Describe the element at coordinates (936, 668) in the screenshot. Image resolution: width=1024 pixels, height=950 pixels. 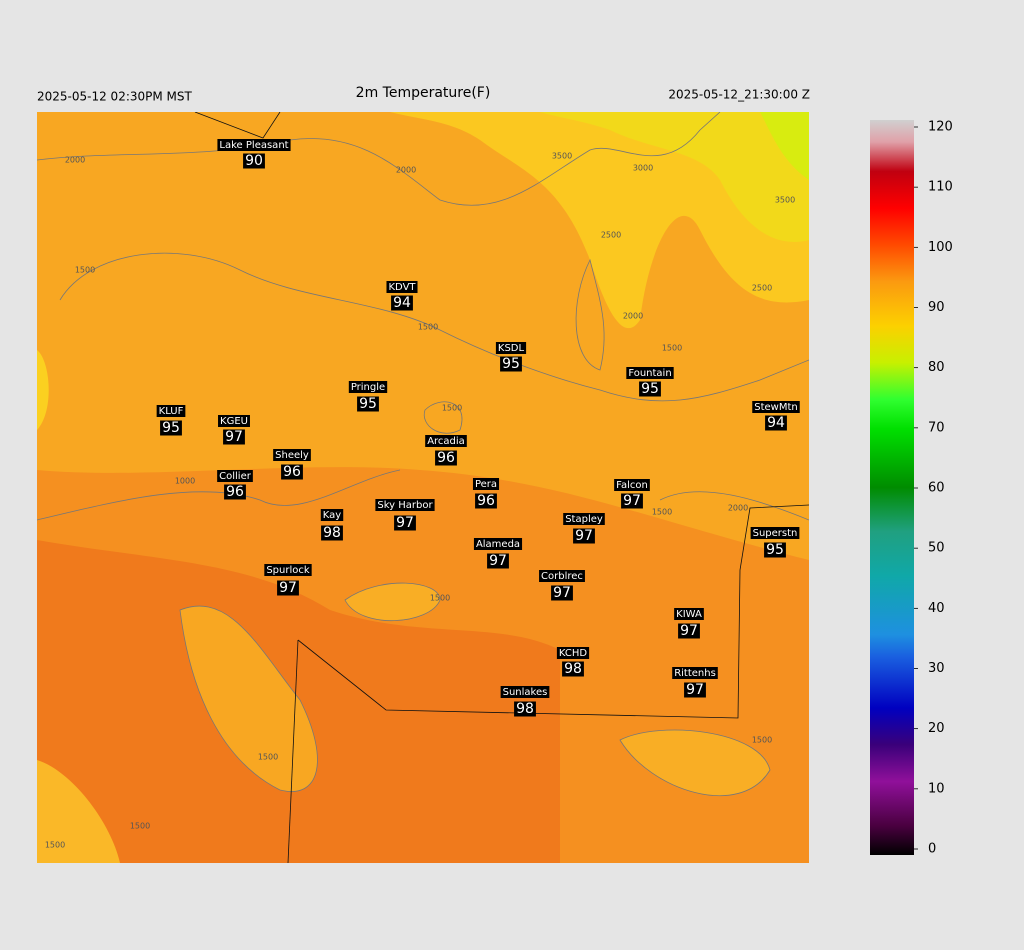
I see `colorbar-tick-label: 30` at that location.